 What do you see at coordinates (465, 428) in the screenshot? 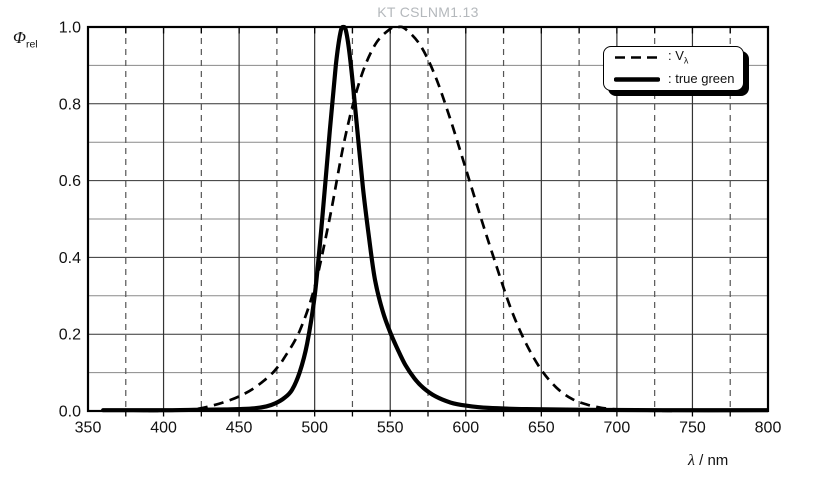
I see `x-tick-label: 600` at bounding box center [465, 428].